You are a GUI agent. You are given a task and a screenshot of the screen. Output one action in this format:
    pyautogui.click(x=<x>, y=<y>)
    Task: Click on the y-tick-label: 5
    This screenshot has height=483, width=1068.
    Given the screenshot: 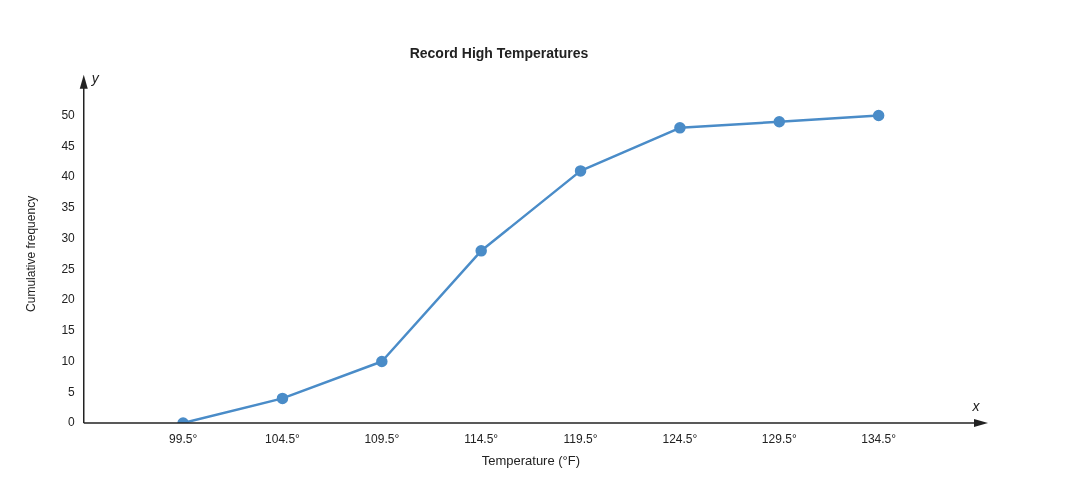 What is the action you would take?
    pyautogui.click(x=72, y=391)
    